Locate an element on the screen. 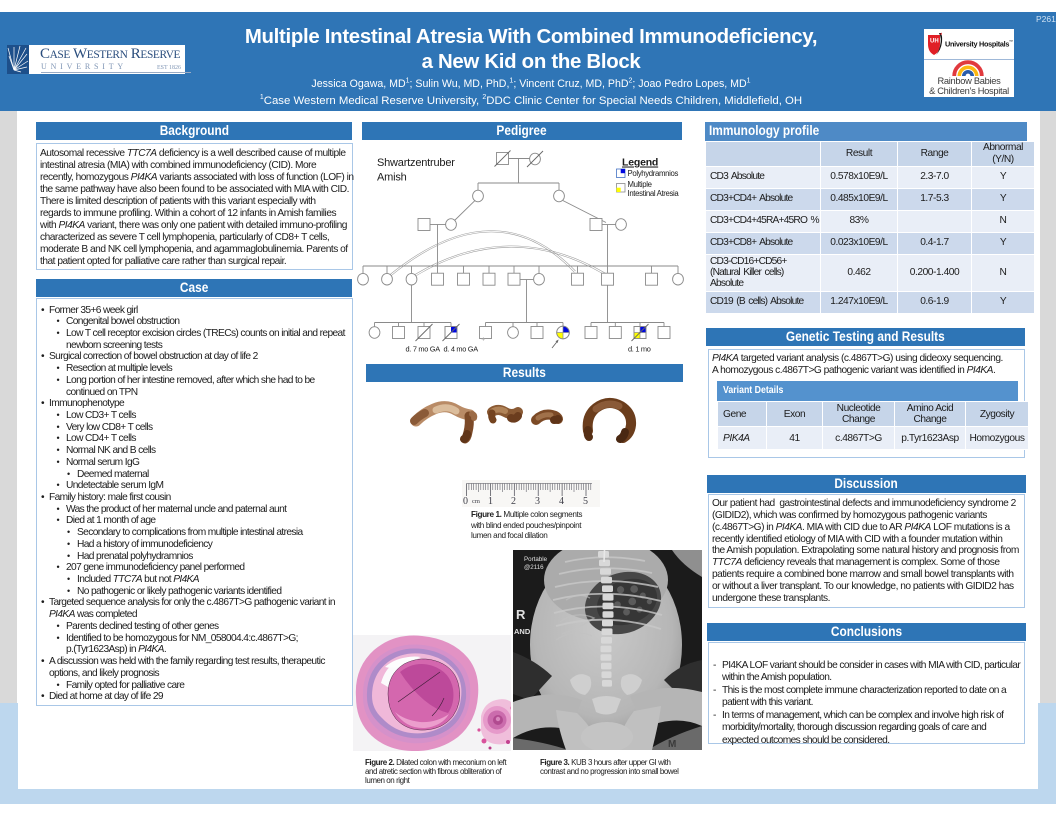  svg-text: Shwartzentruber is located at coordinates (416, 163).